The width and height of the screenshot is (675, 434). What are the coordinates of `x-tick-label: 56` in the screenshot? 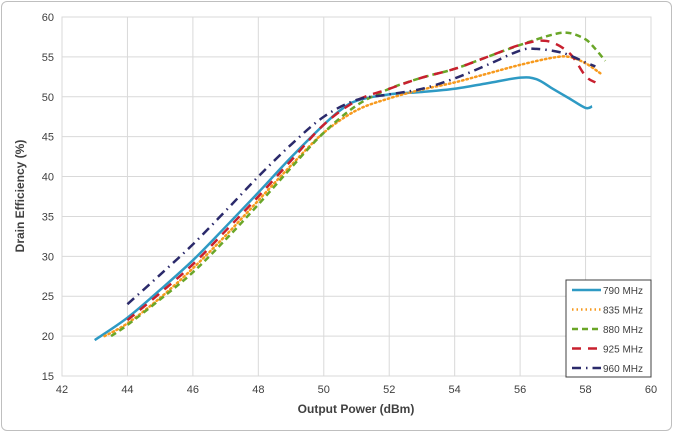 It's located at (520, 390).